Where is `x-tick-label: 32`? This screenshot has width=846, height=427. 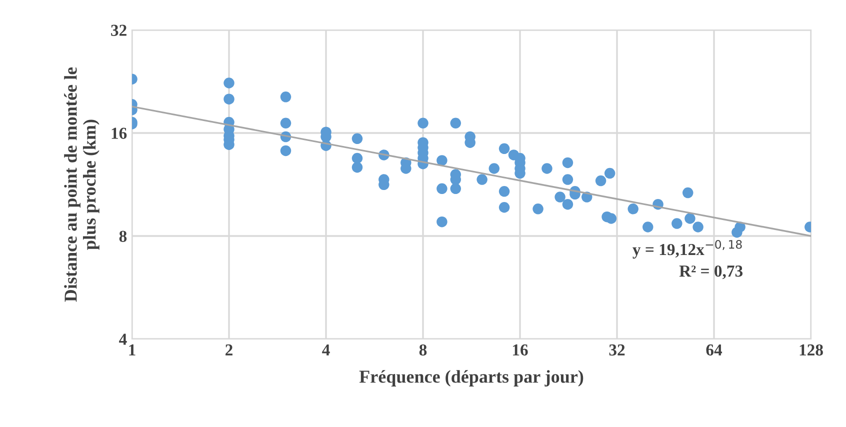
x-tick-label: 32 is located at coordinates (617, 350).